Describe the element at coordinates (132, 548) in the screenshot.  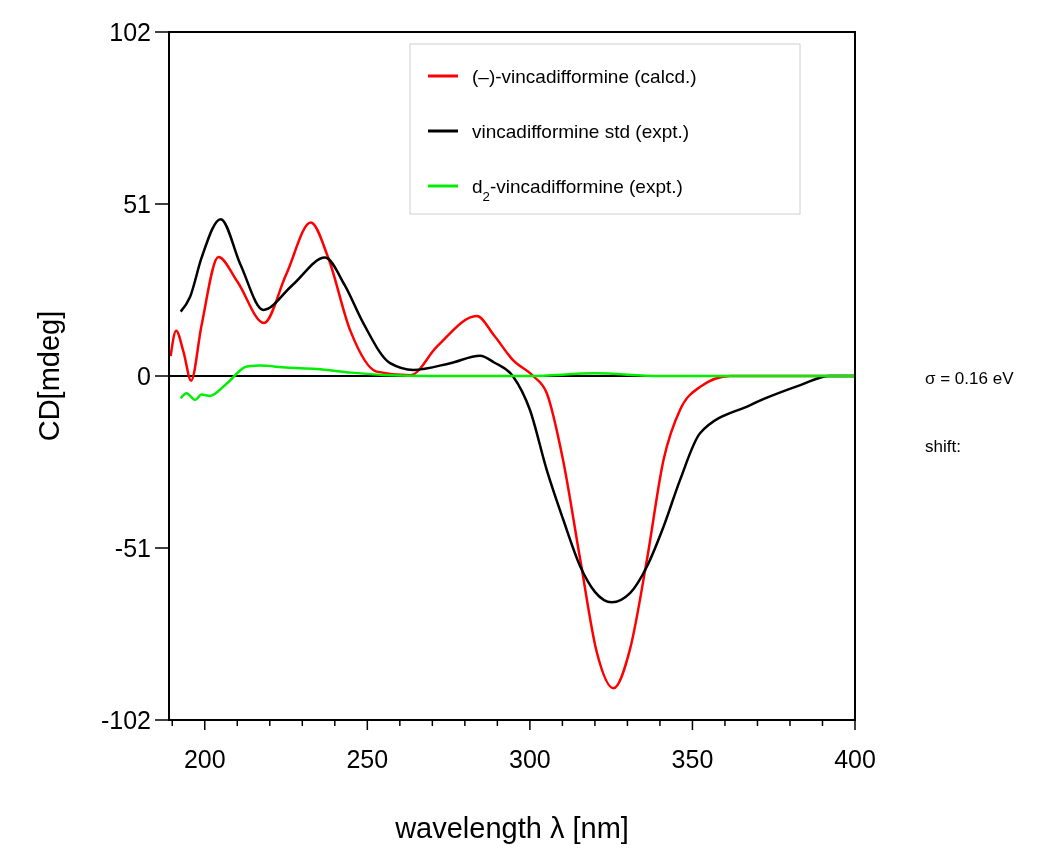
I see `y-tick-label: -51` at that location.